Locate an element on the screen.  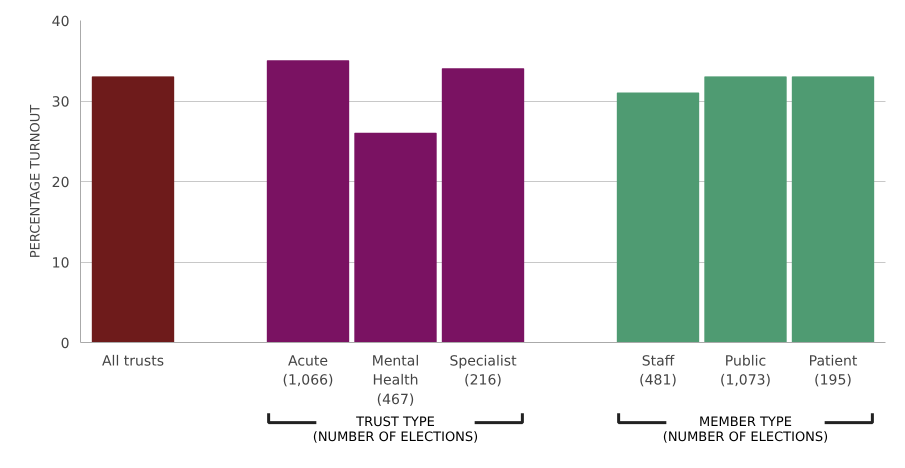
x-tick-label: Public (1,073) is located at coordinates (746, 371).